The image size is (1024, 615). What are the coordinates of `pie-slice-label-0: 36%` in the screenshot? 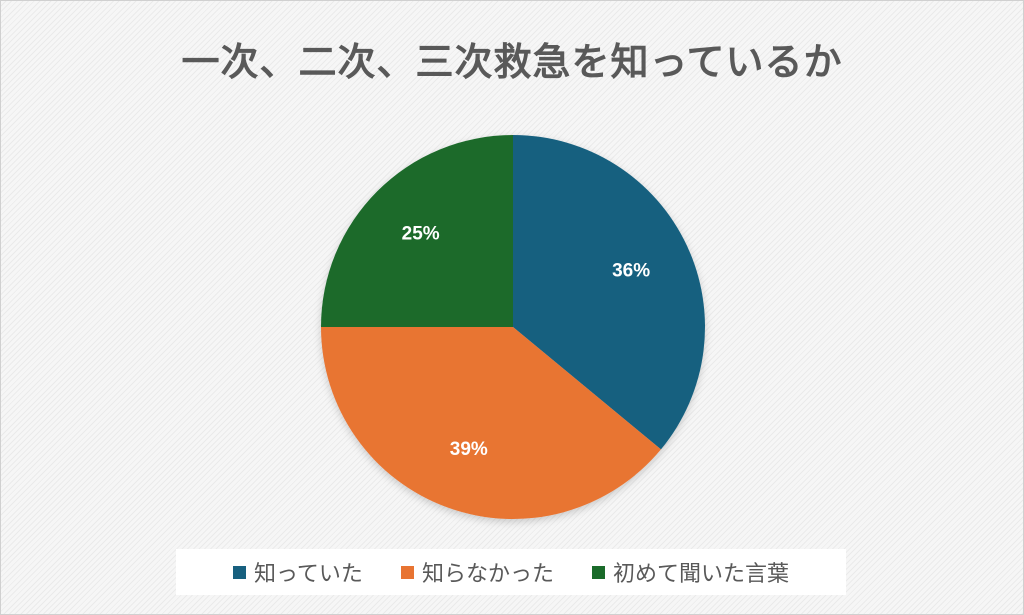 It's located at (631, 270).